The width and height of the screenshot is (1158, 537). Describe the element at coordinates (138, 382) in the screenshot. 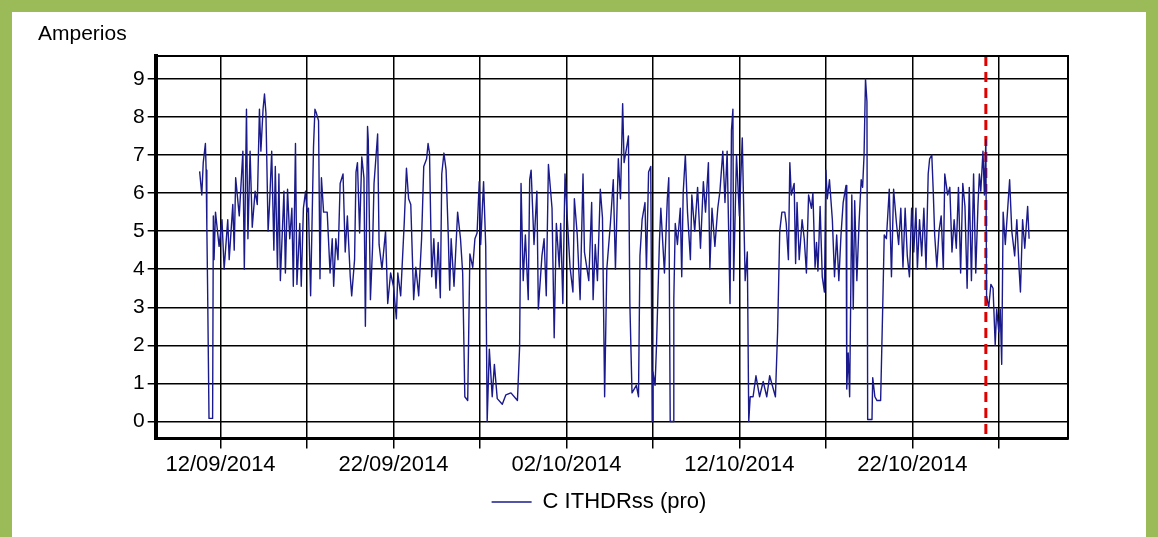

I see `y-tick-label: 1` at that location.